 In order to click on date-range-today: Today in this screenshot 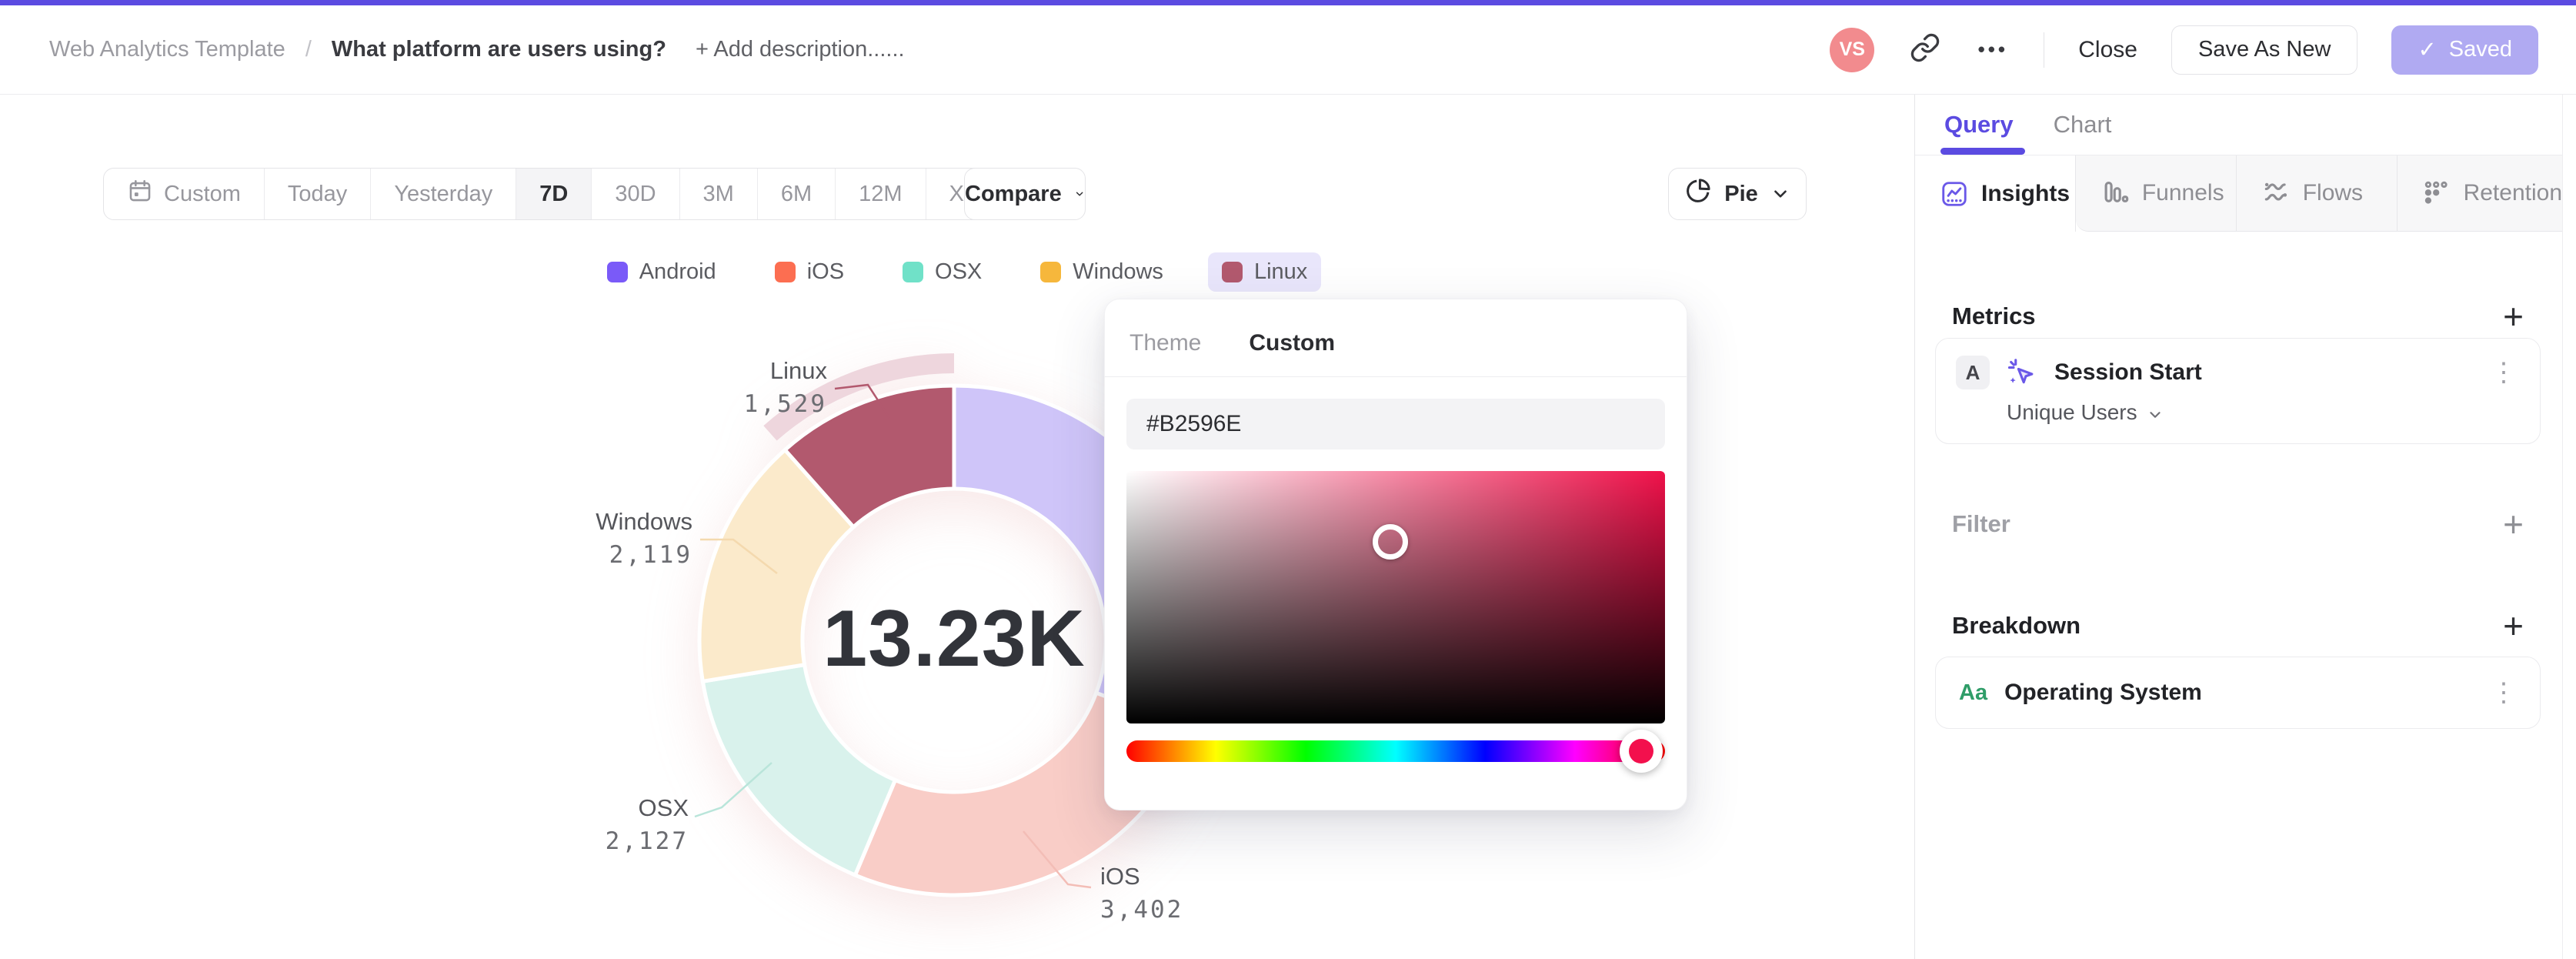, I will do `click(318, 194)`.